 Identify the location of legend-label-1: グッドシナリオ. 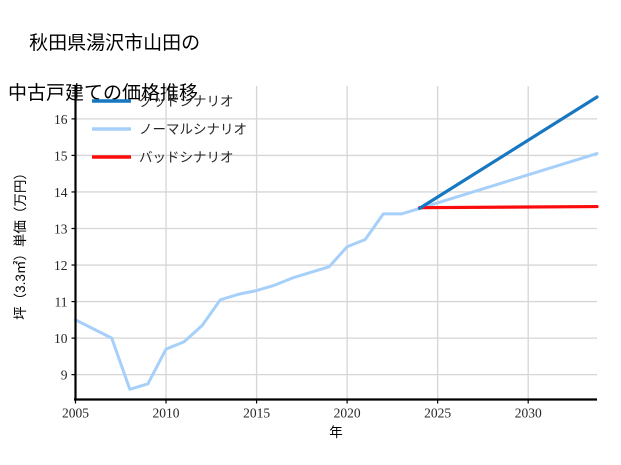
(186, 101).